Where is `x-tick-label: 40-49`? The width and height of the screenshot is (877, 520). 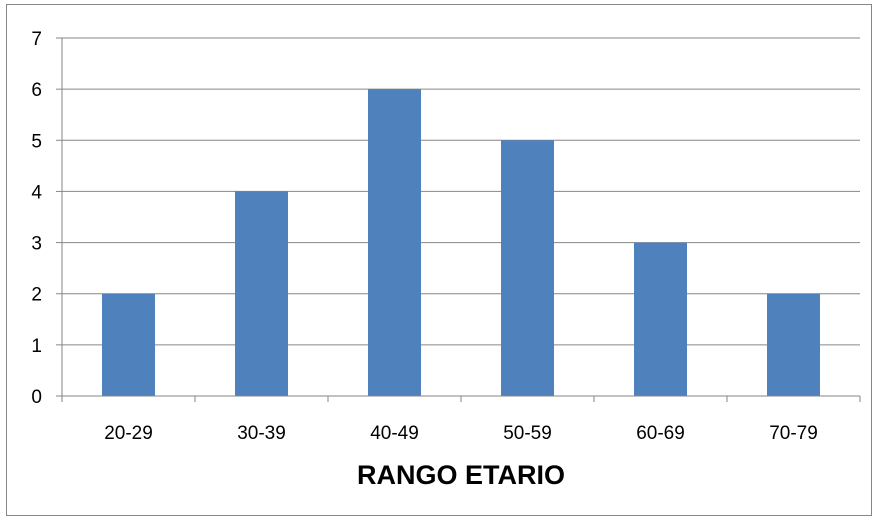
x-tick-label: 40-49 is located at coordinates (394, 433).